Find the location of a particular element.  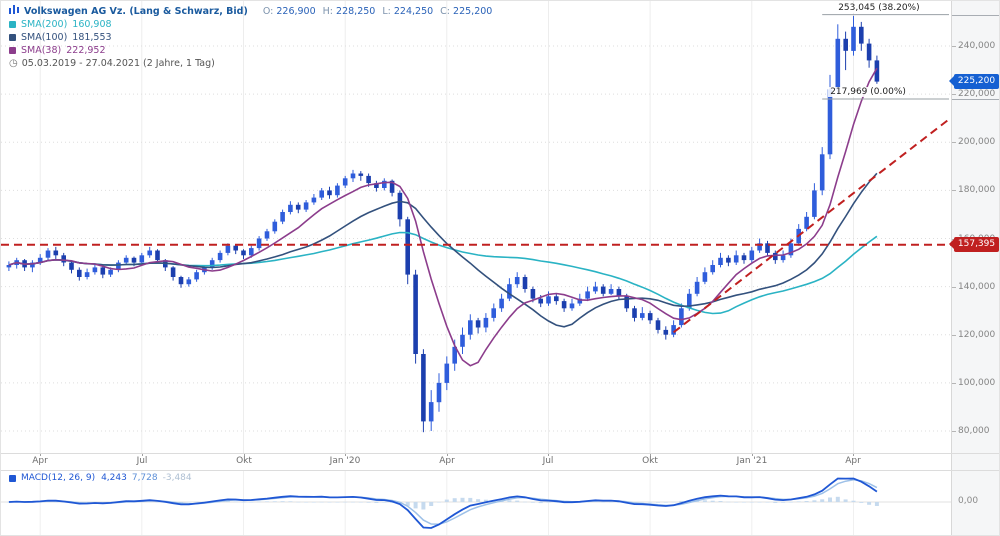

macd-color-chip is located at coordinates (12, 478).